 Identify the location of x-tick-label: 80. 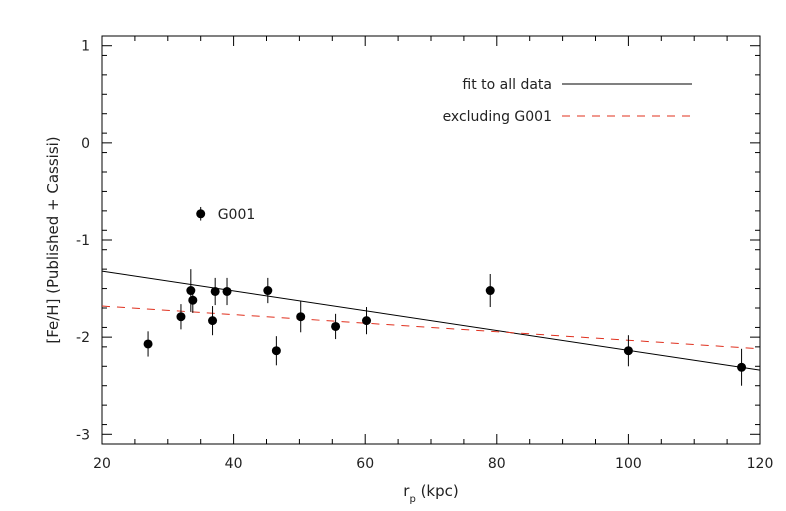
(497, 464).